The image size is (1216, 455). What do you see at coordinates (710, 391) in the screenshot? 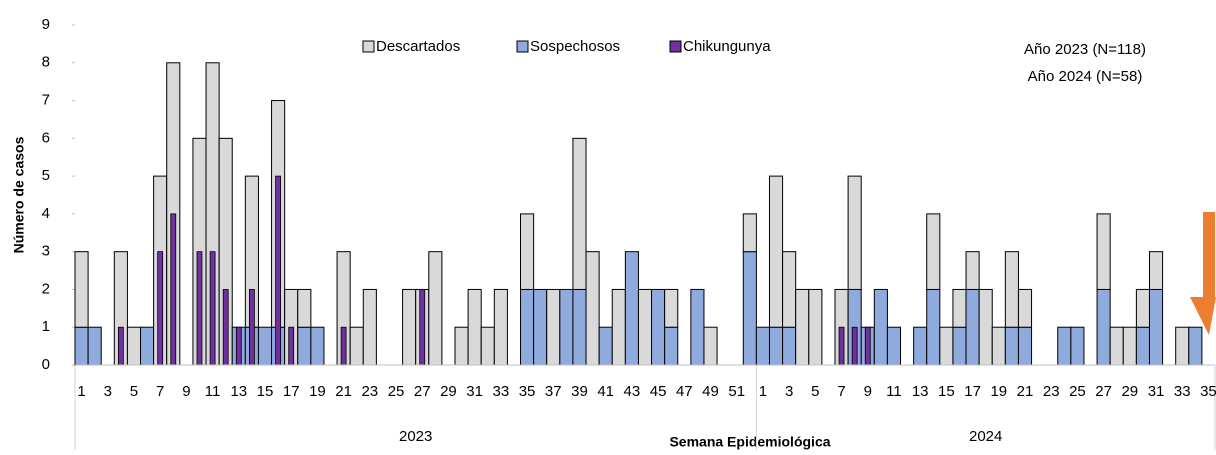
I see `x-tick-label: 49` at bounding box center [710, 391].